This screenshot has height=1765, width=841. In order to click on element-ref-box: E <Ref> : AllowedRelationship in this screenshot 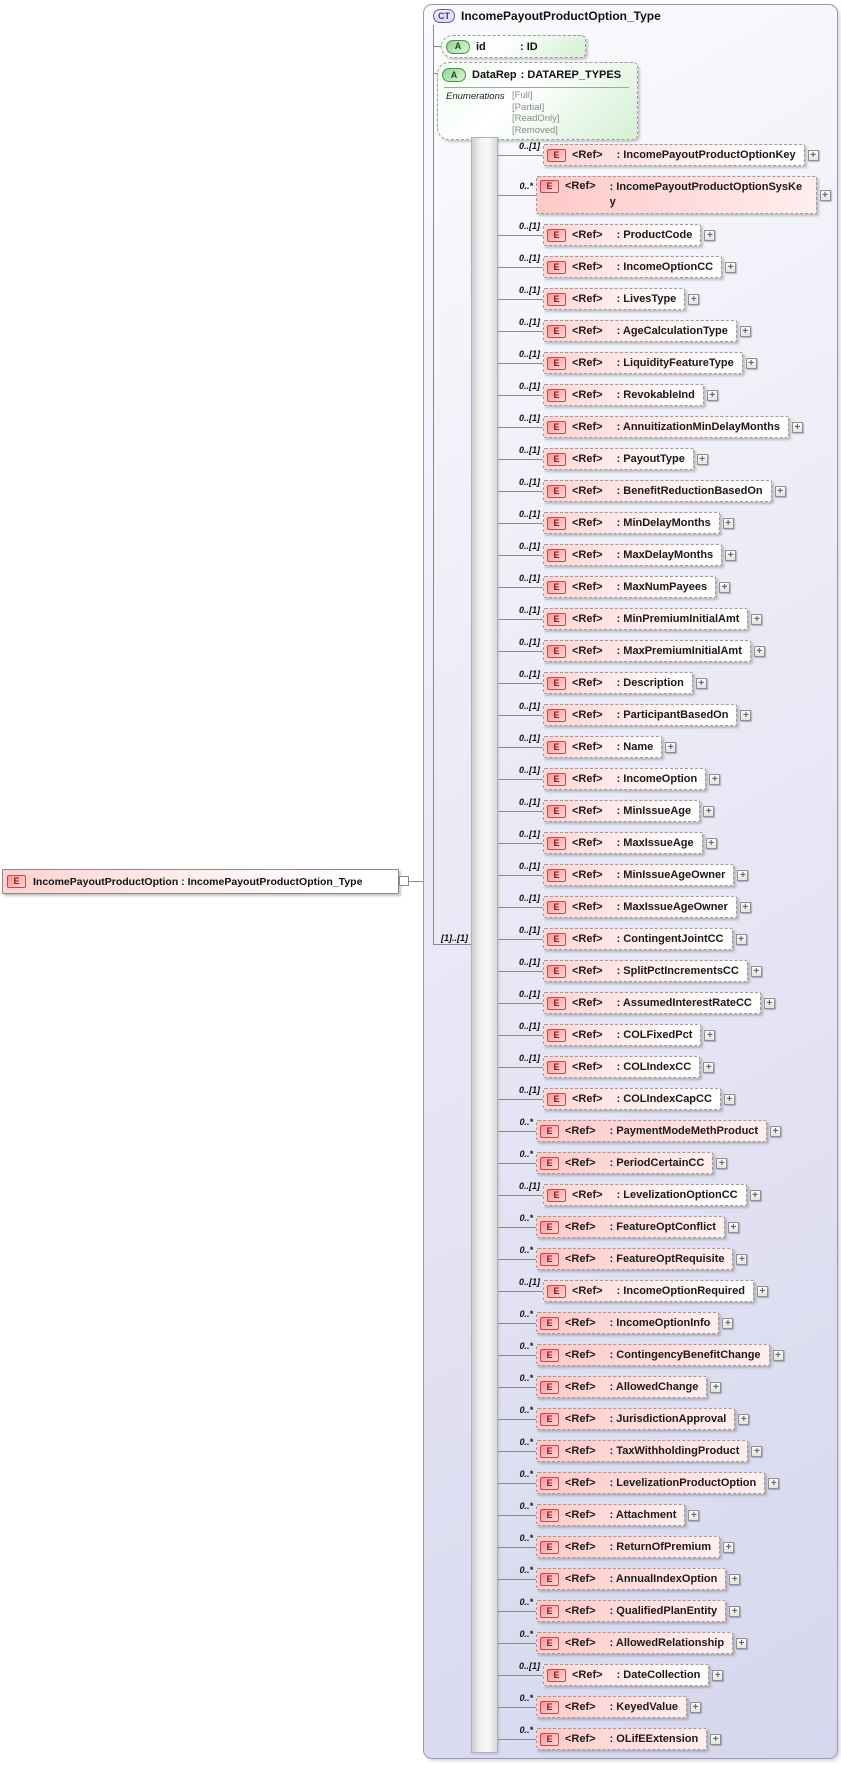, I will do `click(635, 1643)`.